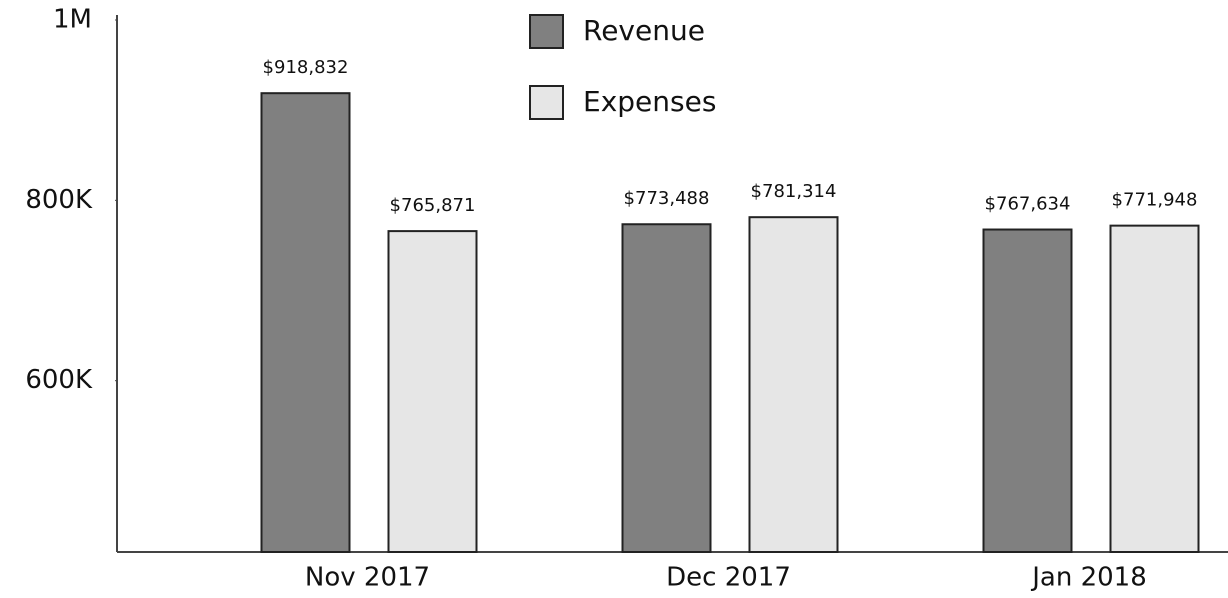  I want to click on x-tick-label: Jan 2018, so click(1088, 578).